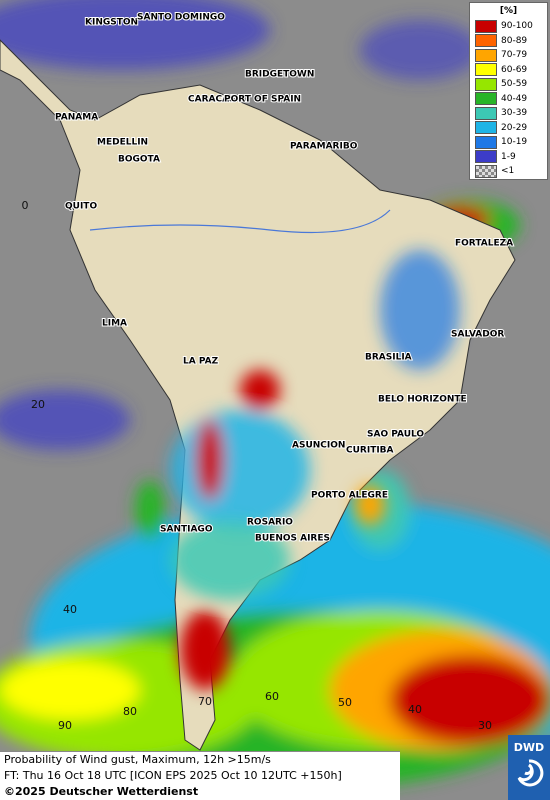 This screenshot has width=550, height=800. Describe the element at coordinates (395, 435) in the screenshot. I see `city-label: SAO PAULO` at that location.